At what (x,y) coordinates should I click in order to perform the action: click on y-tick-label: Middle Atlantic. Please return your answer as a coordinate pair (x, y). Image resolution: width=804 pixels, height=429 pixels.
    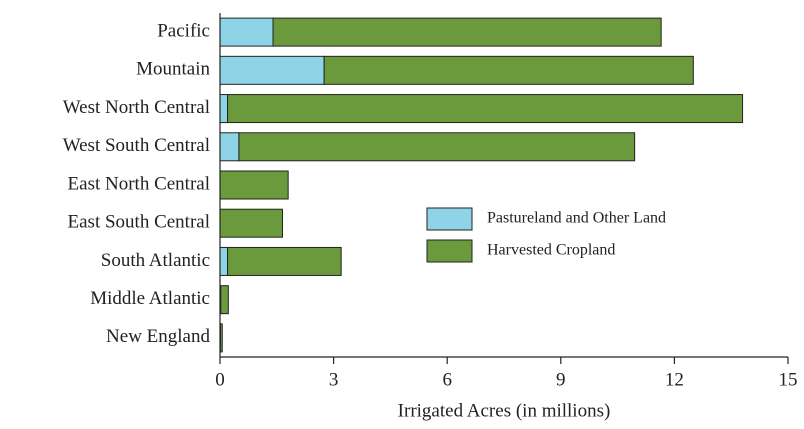
    Looking at the image, I should click on (150, 298).